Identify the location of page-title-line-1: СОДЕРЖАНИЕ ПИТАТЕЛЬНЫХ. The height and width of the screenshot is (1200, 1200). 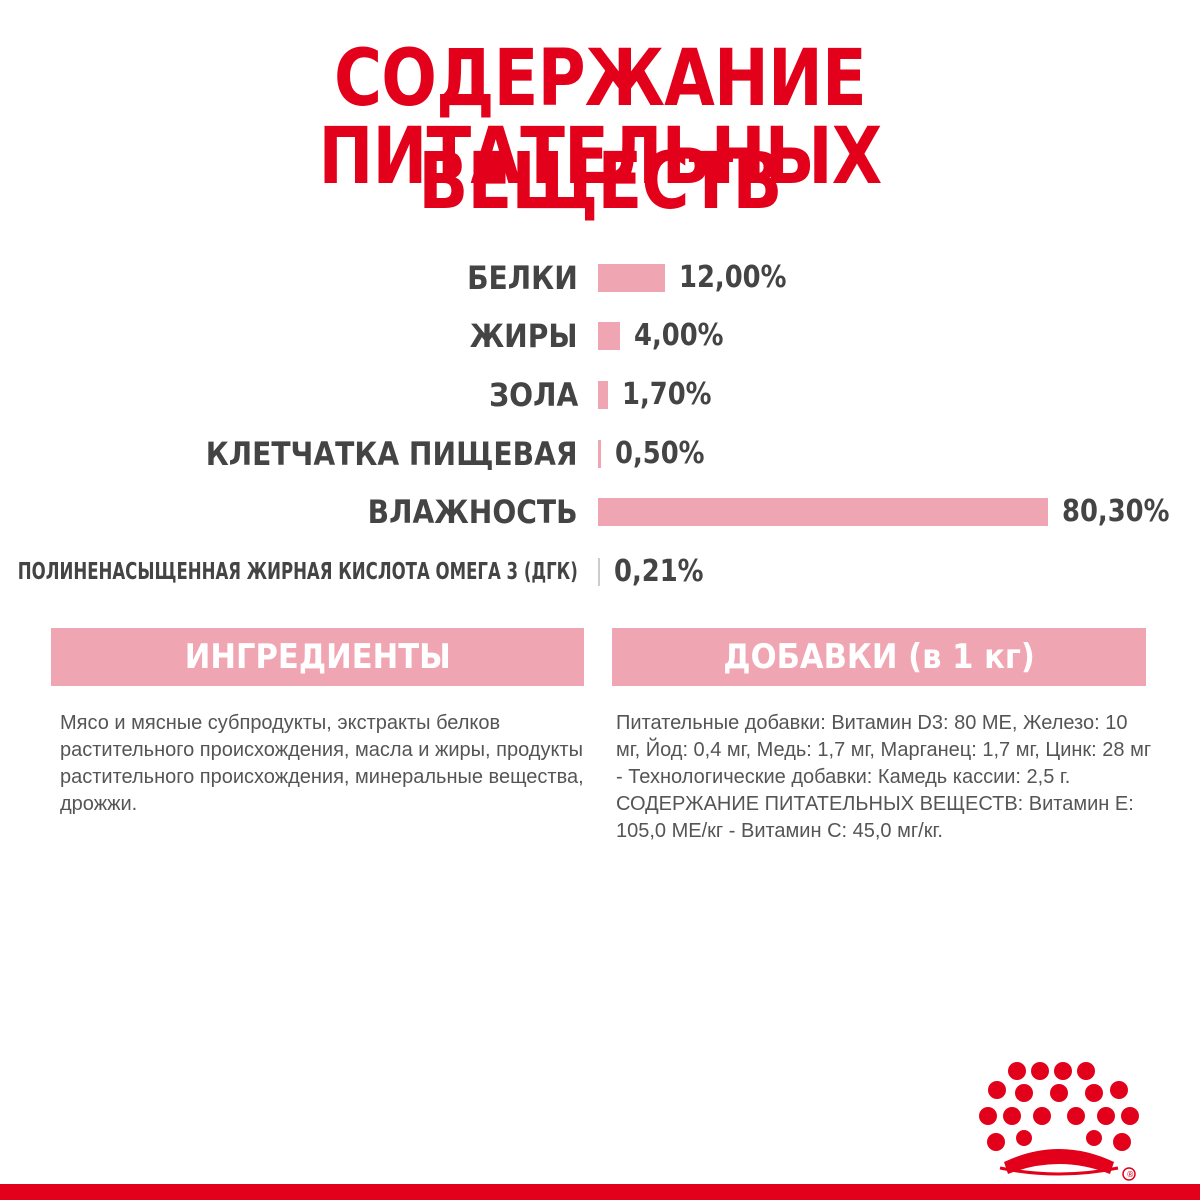
(600, 118).